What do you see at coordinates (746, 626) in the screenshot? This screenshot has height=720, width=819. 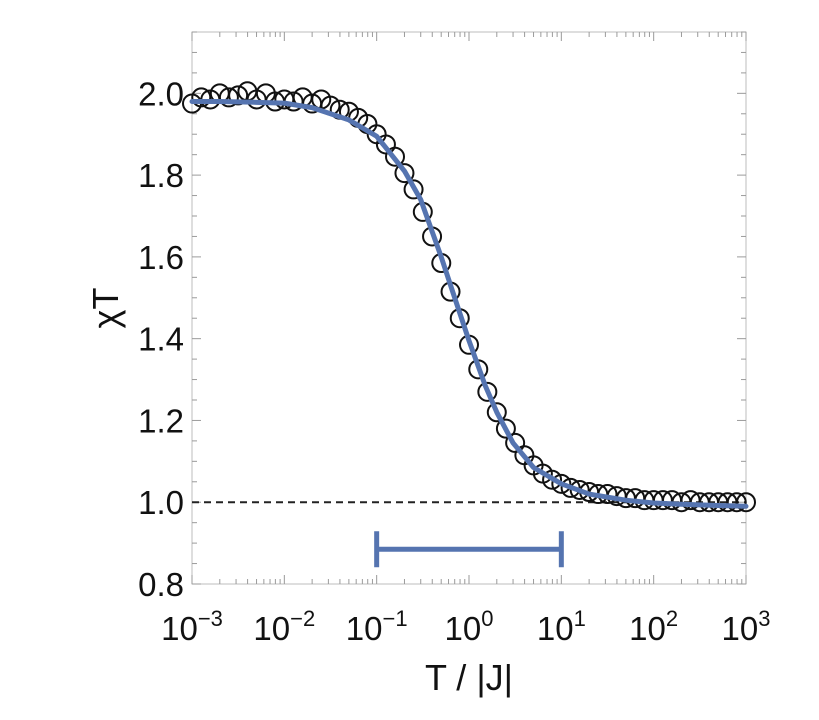 I see `x-tick-label: 10³` at bounding box center [746, 626].